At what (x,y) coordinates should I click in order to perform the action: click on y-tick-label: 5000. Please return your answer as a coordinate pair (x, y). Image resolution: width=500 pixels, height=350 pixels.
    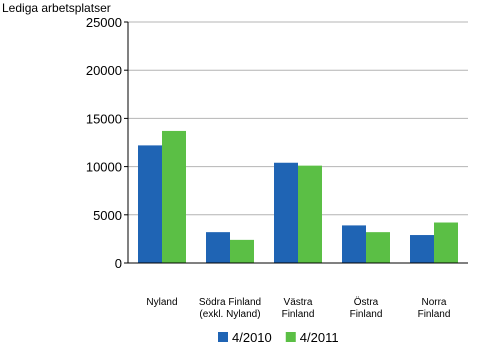
    Looking at the image, I should click on (107, 215).